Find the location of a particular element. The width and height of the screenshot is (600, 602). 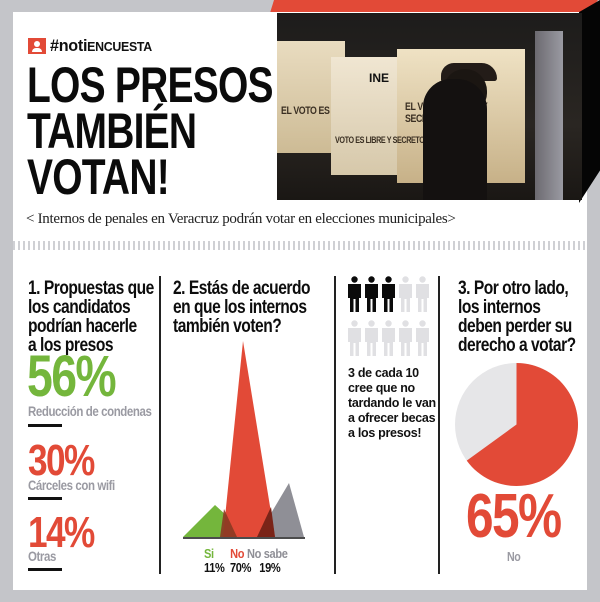

person-icon is located at coordinates (37, 46).